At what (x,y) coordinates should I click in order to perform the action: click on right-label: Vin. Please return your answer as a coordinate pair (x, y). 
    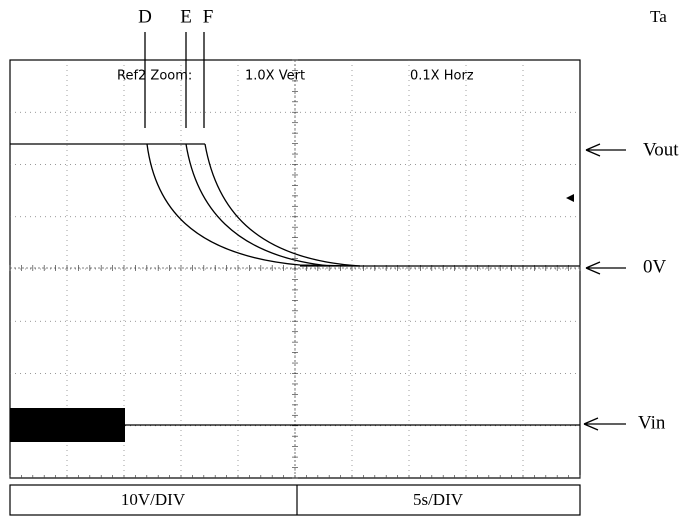
    Looking at the image, I should click on (652, 422).